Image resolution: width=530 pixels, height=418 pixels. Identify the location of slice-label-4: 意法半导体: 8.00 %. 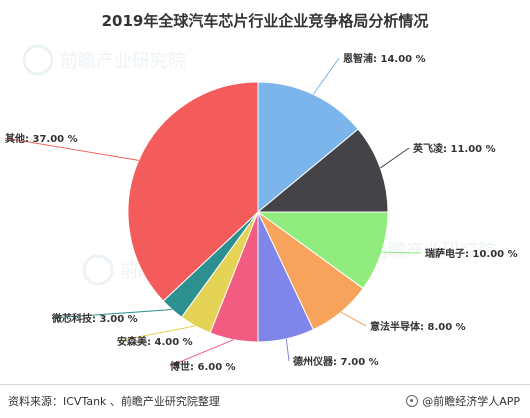
(418, 326).